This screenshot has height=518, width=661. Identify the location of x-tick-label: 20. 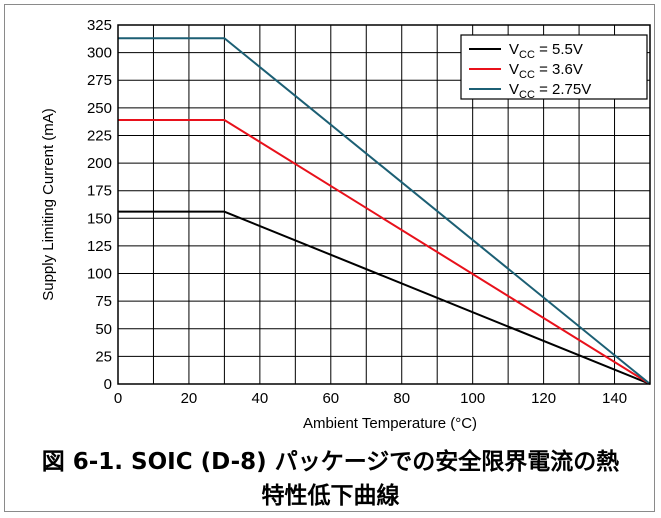
(189, 398).